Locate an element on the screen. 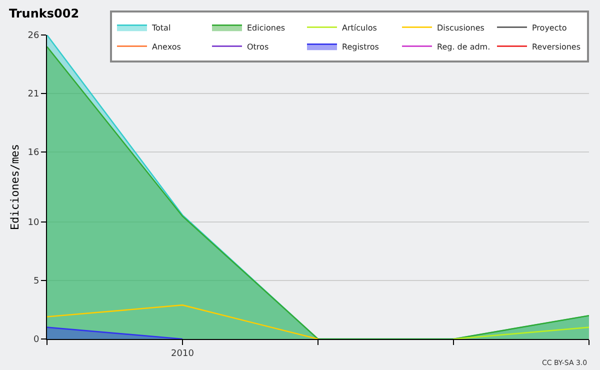 The image size is (600, 370). y-tick-label: 16 is located at coordinates (34, 153).